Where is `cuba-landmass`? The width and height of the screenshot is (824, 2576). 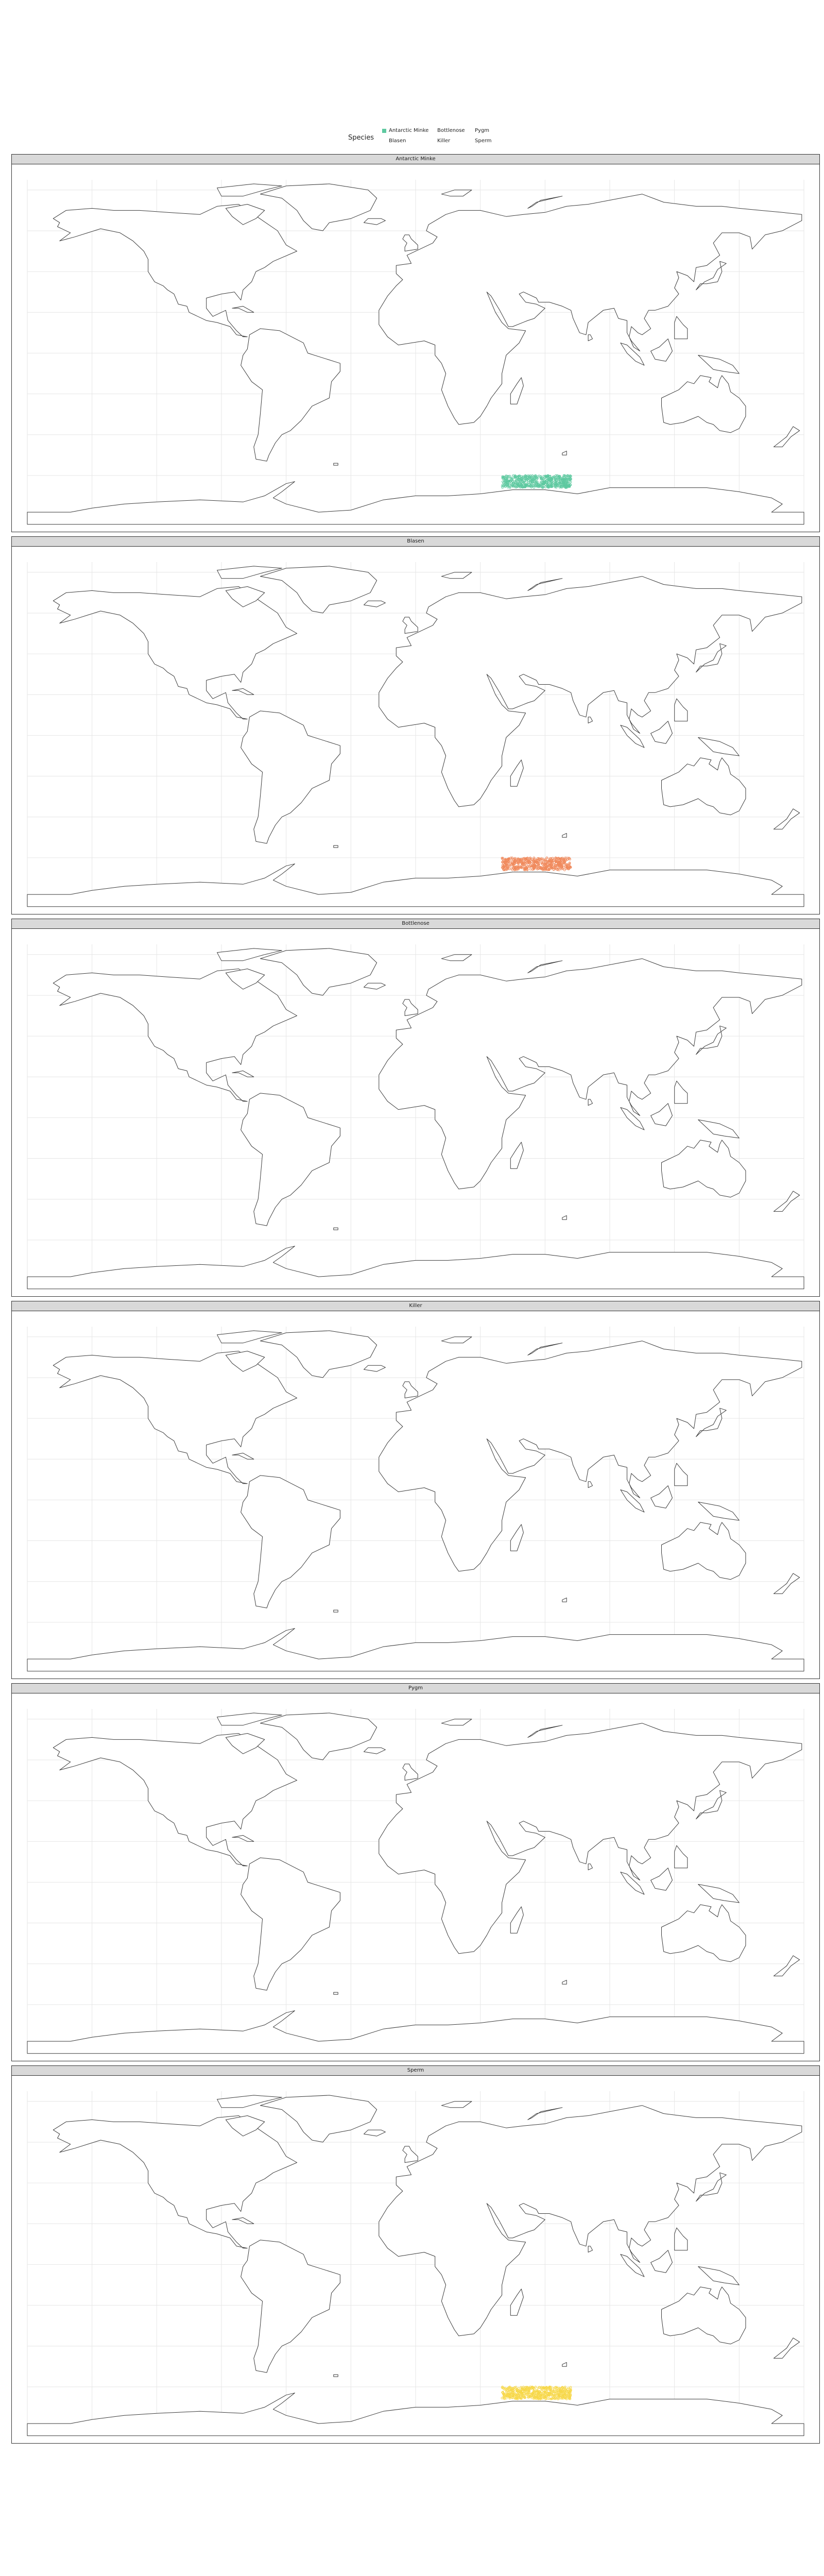 cuba-landmass is located at coordinates (243, 691).